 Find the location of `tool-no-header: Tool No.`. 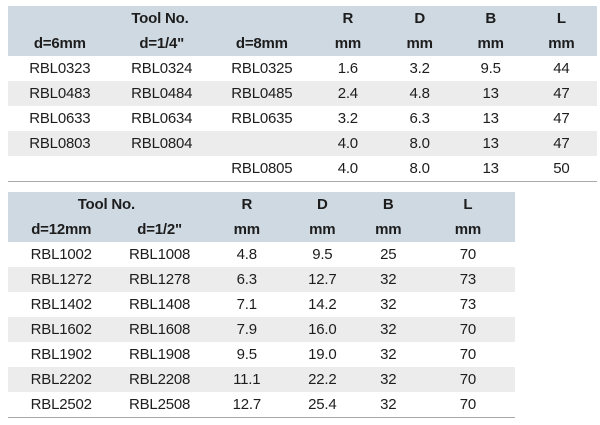

tool-no-header: Tool No. is located at coordinates (160, 18).